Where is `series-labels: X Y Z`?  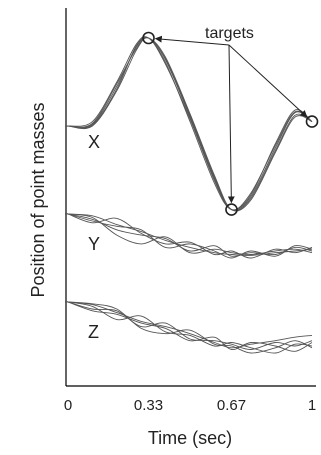
series-labels: X Y Z is located at coordinates (94, 237).